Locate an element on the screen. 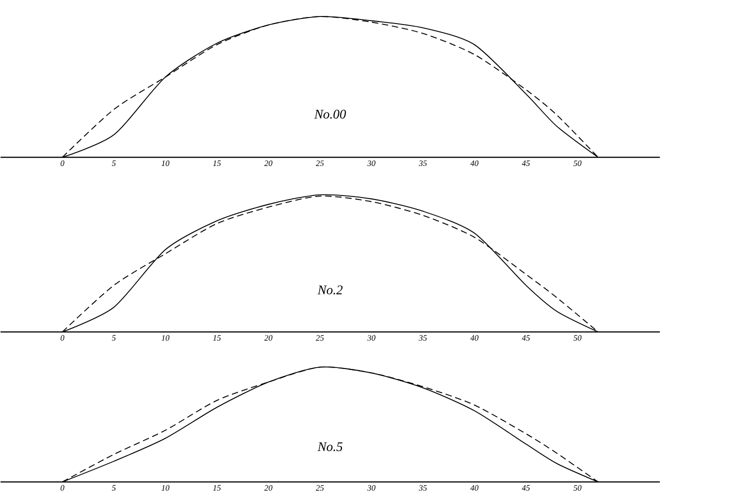 This screenshot has width=729, height=502. annotation: No.2 is located at coordinates (330, 290).